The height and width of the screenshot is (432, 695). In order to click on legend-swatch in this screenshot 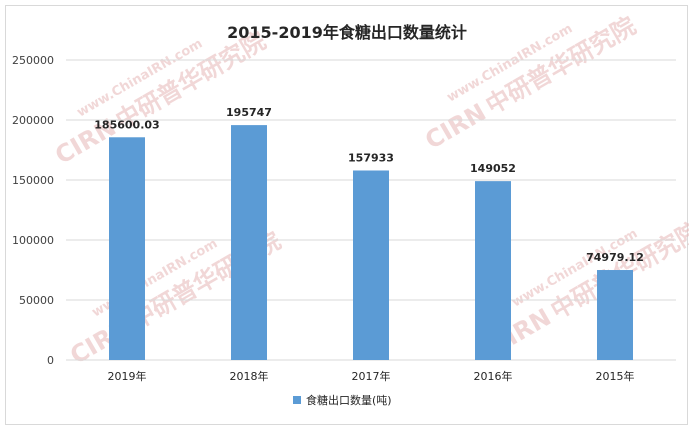, I will do `click(297, 400)`.